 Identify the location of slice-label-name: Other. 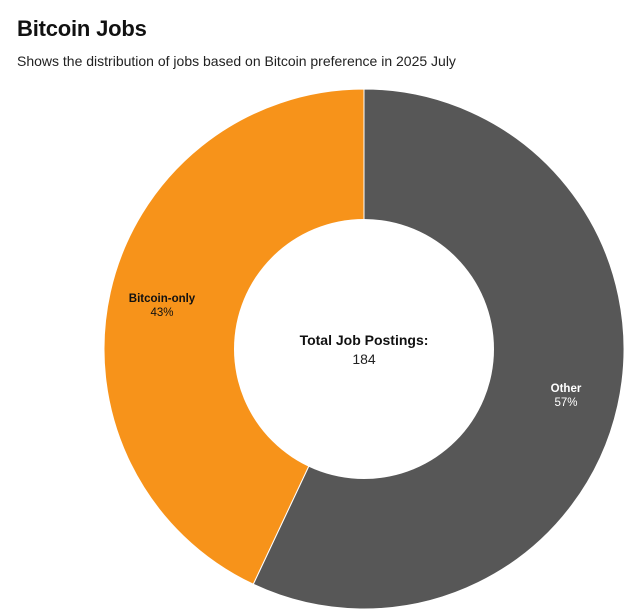
(566, 389).